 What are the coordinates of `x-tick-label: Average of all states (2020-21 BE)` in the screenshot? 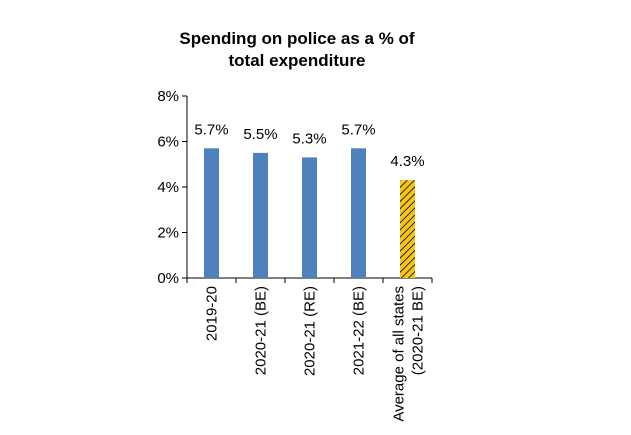 It's located at (409, 354).